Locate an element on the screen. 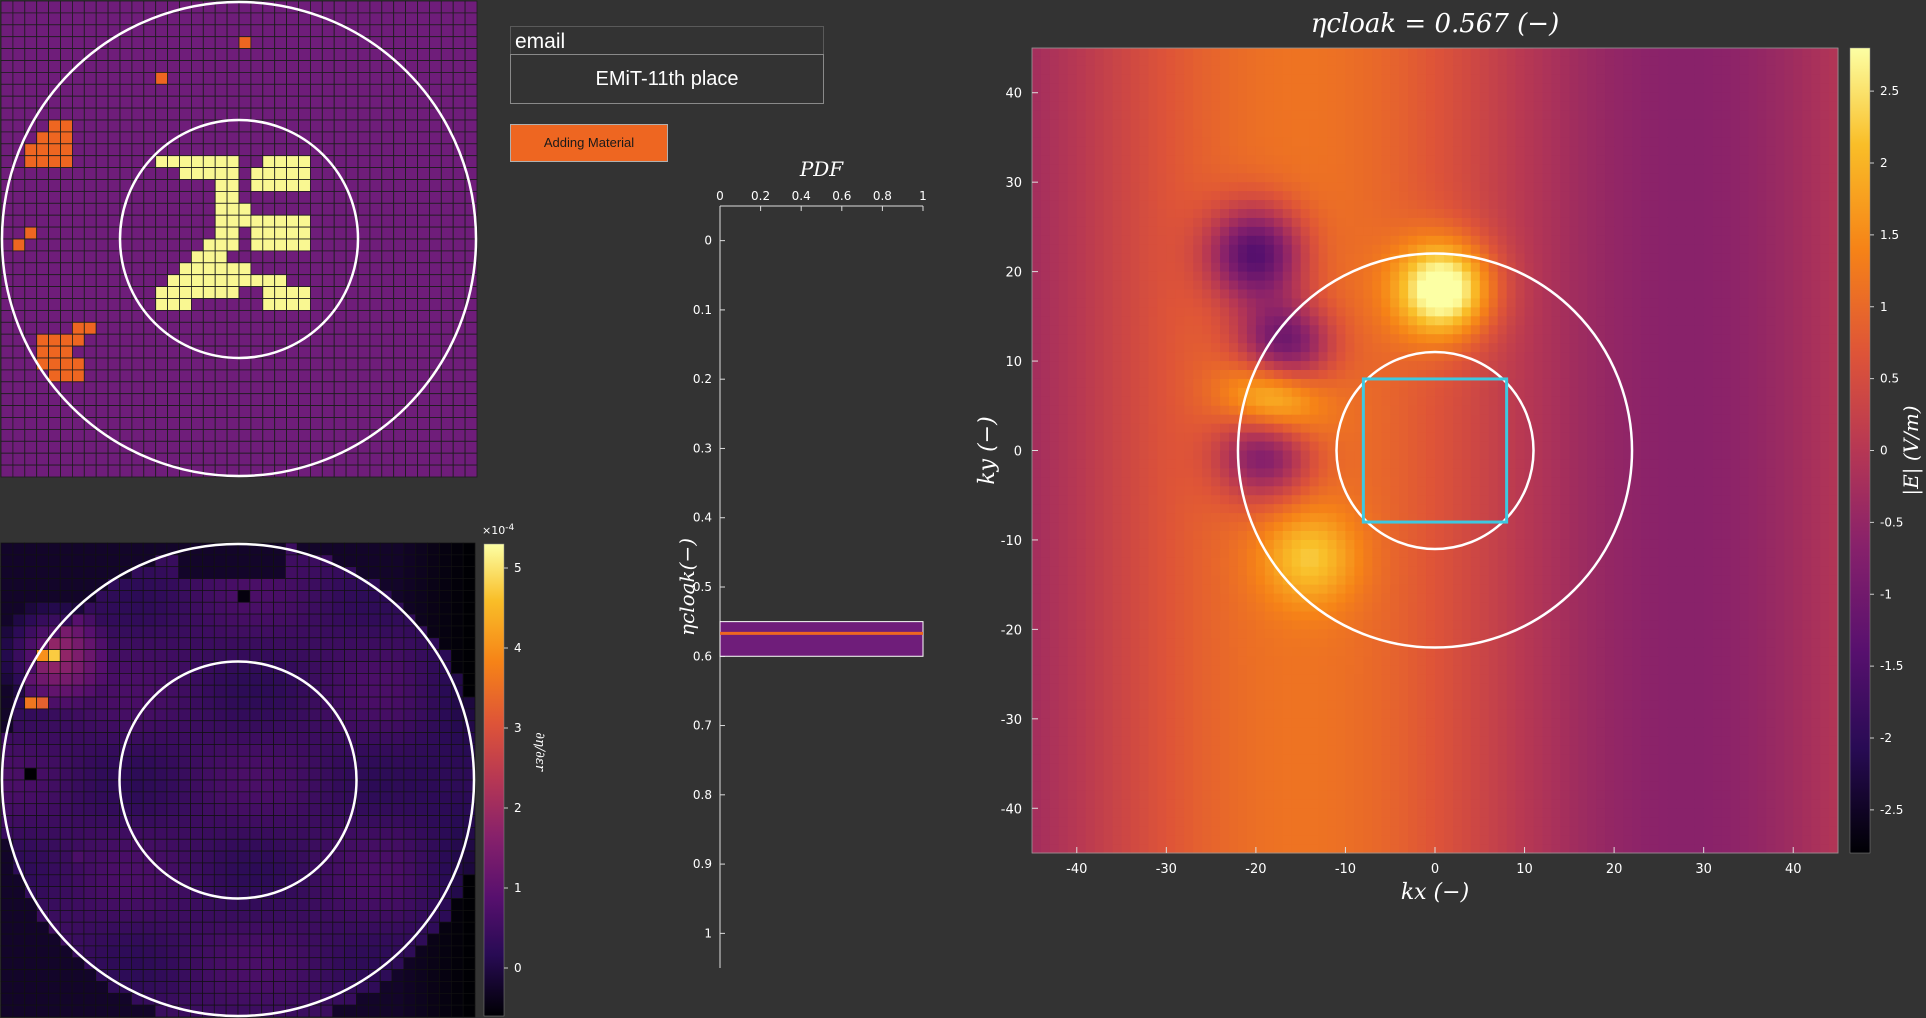  email-field: email is located at coordinates (667, 40).